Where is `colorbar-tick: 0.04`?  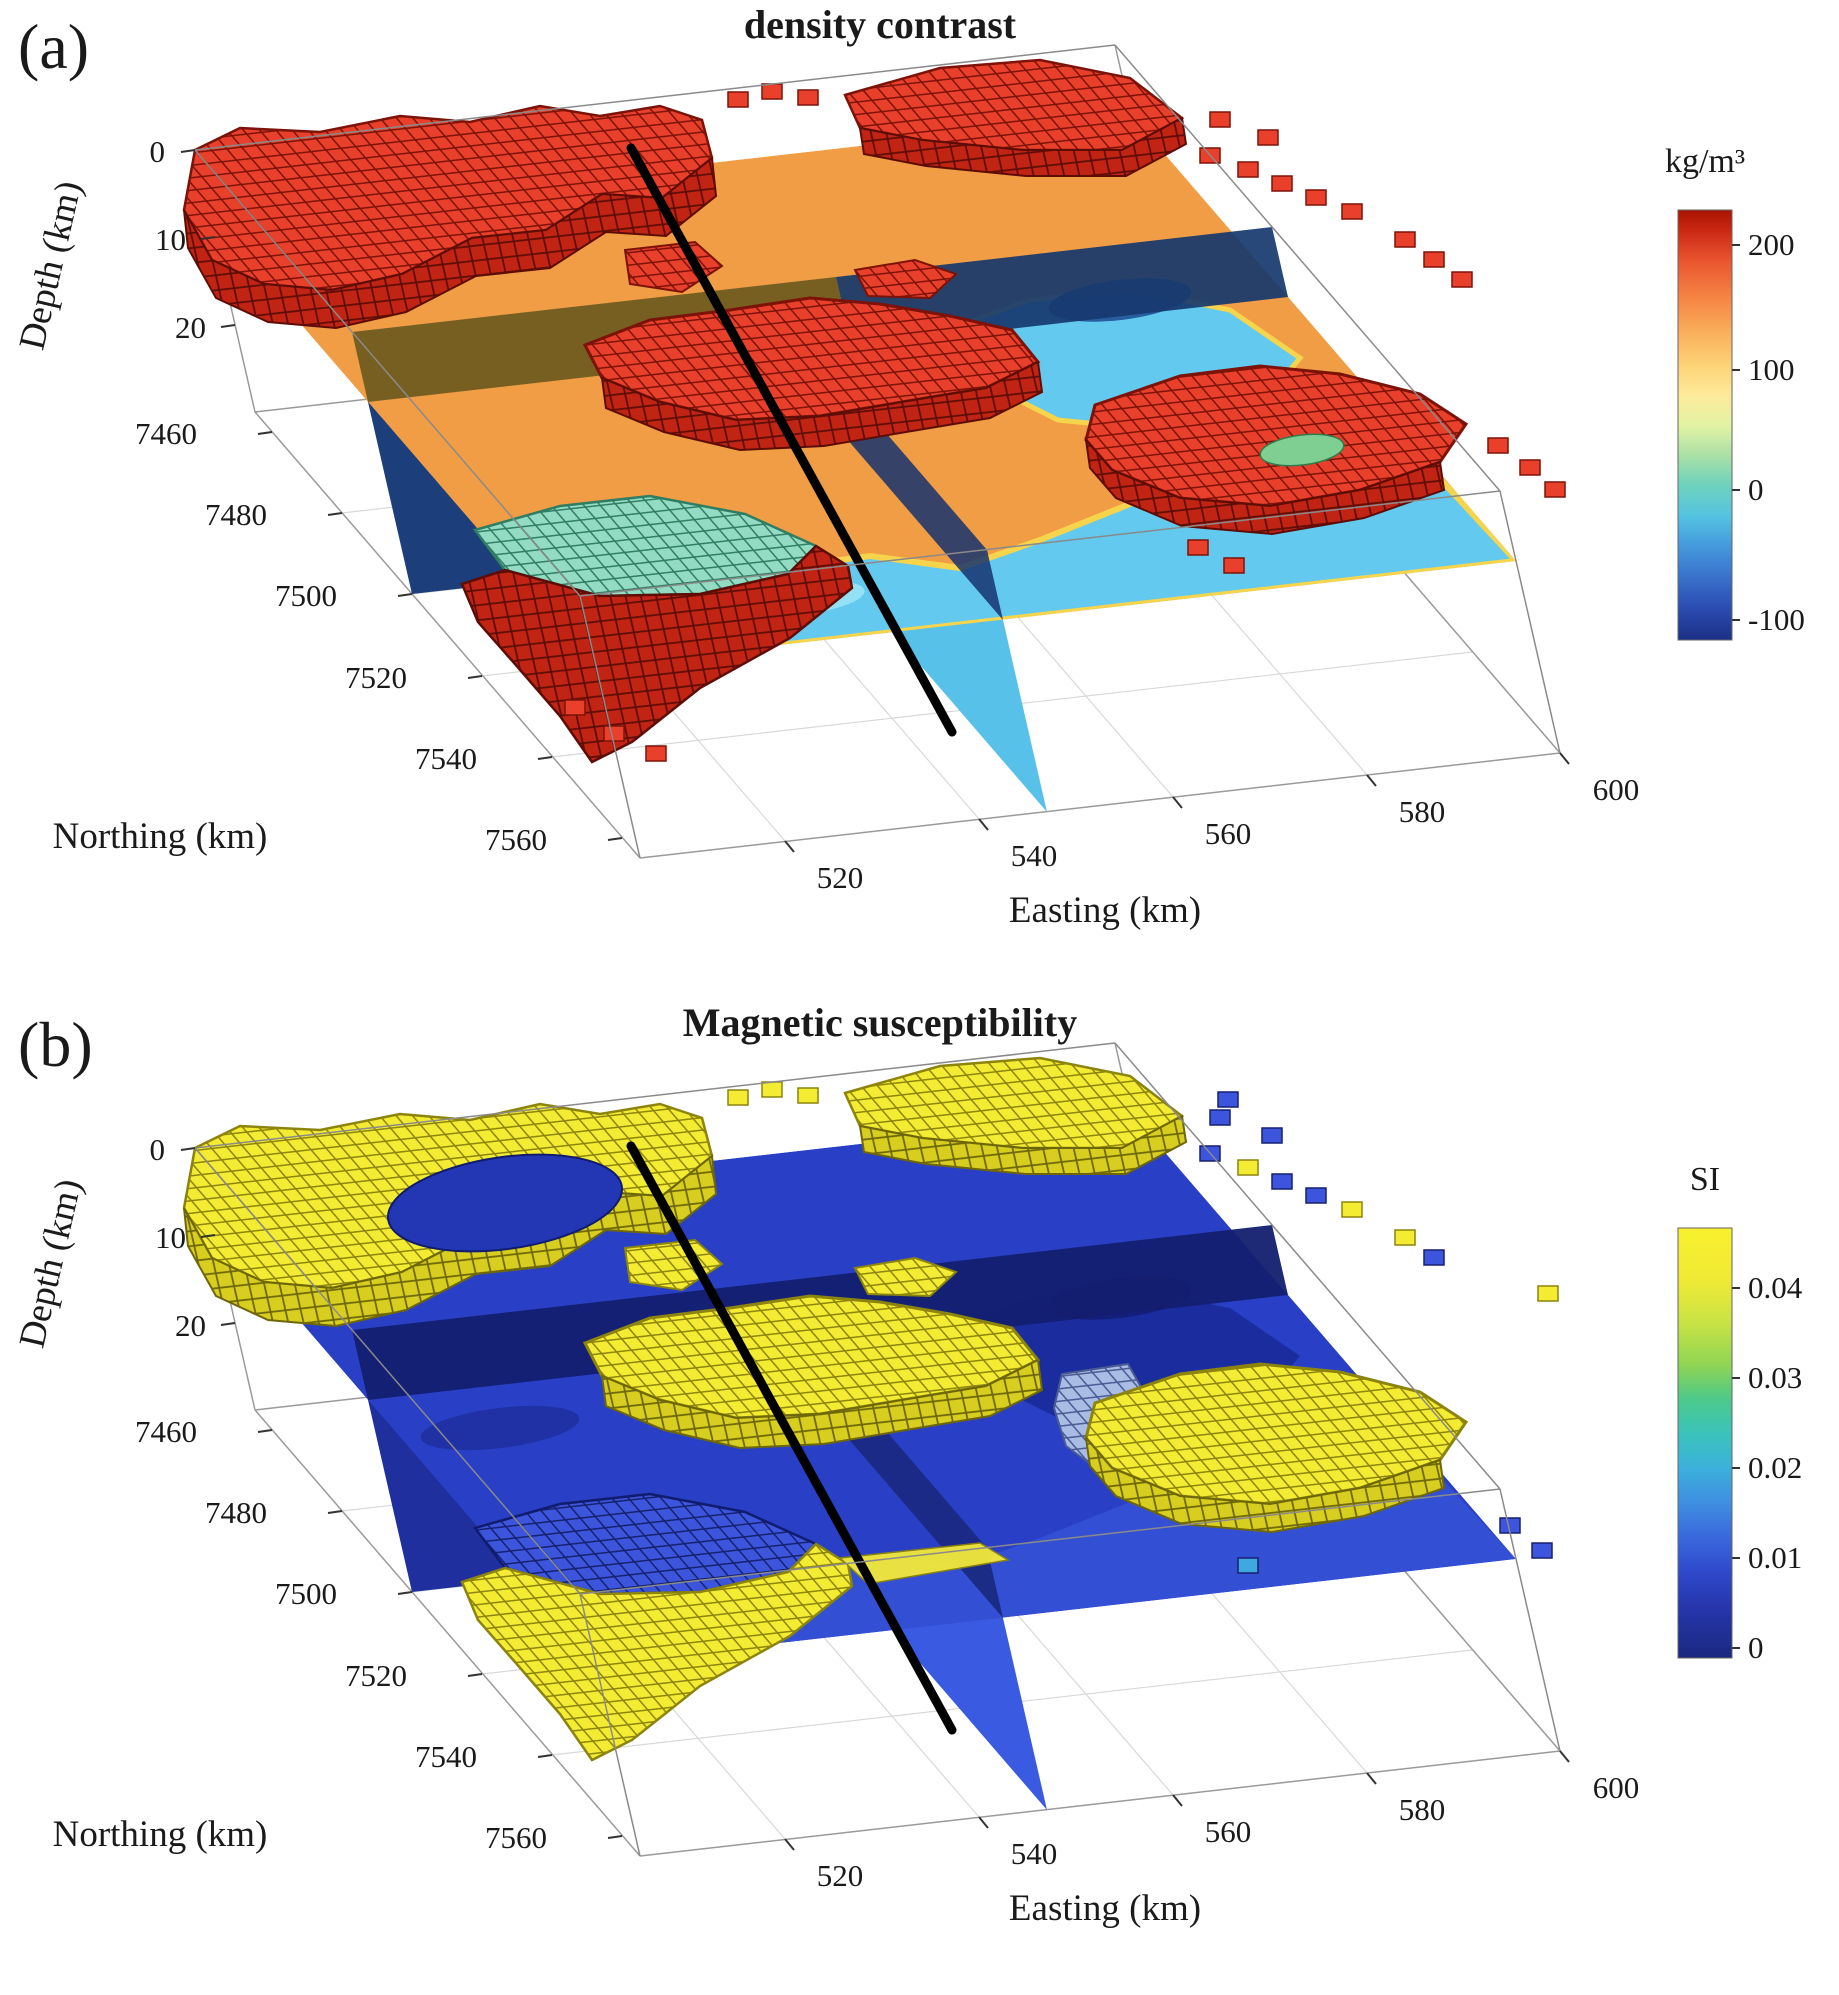
colorbar-tick: 0.04 is located at coordinates (1775, 1287).